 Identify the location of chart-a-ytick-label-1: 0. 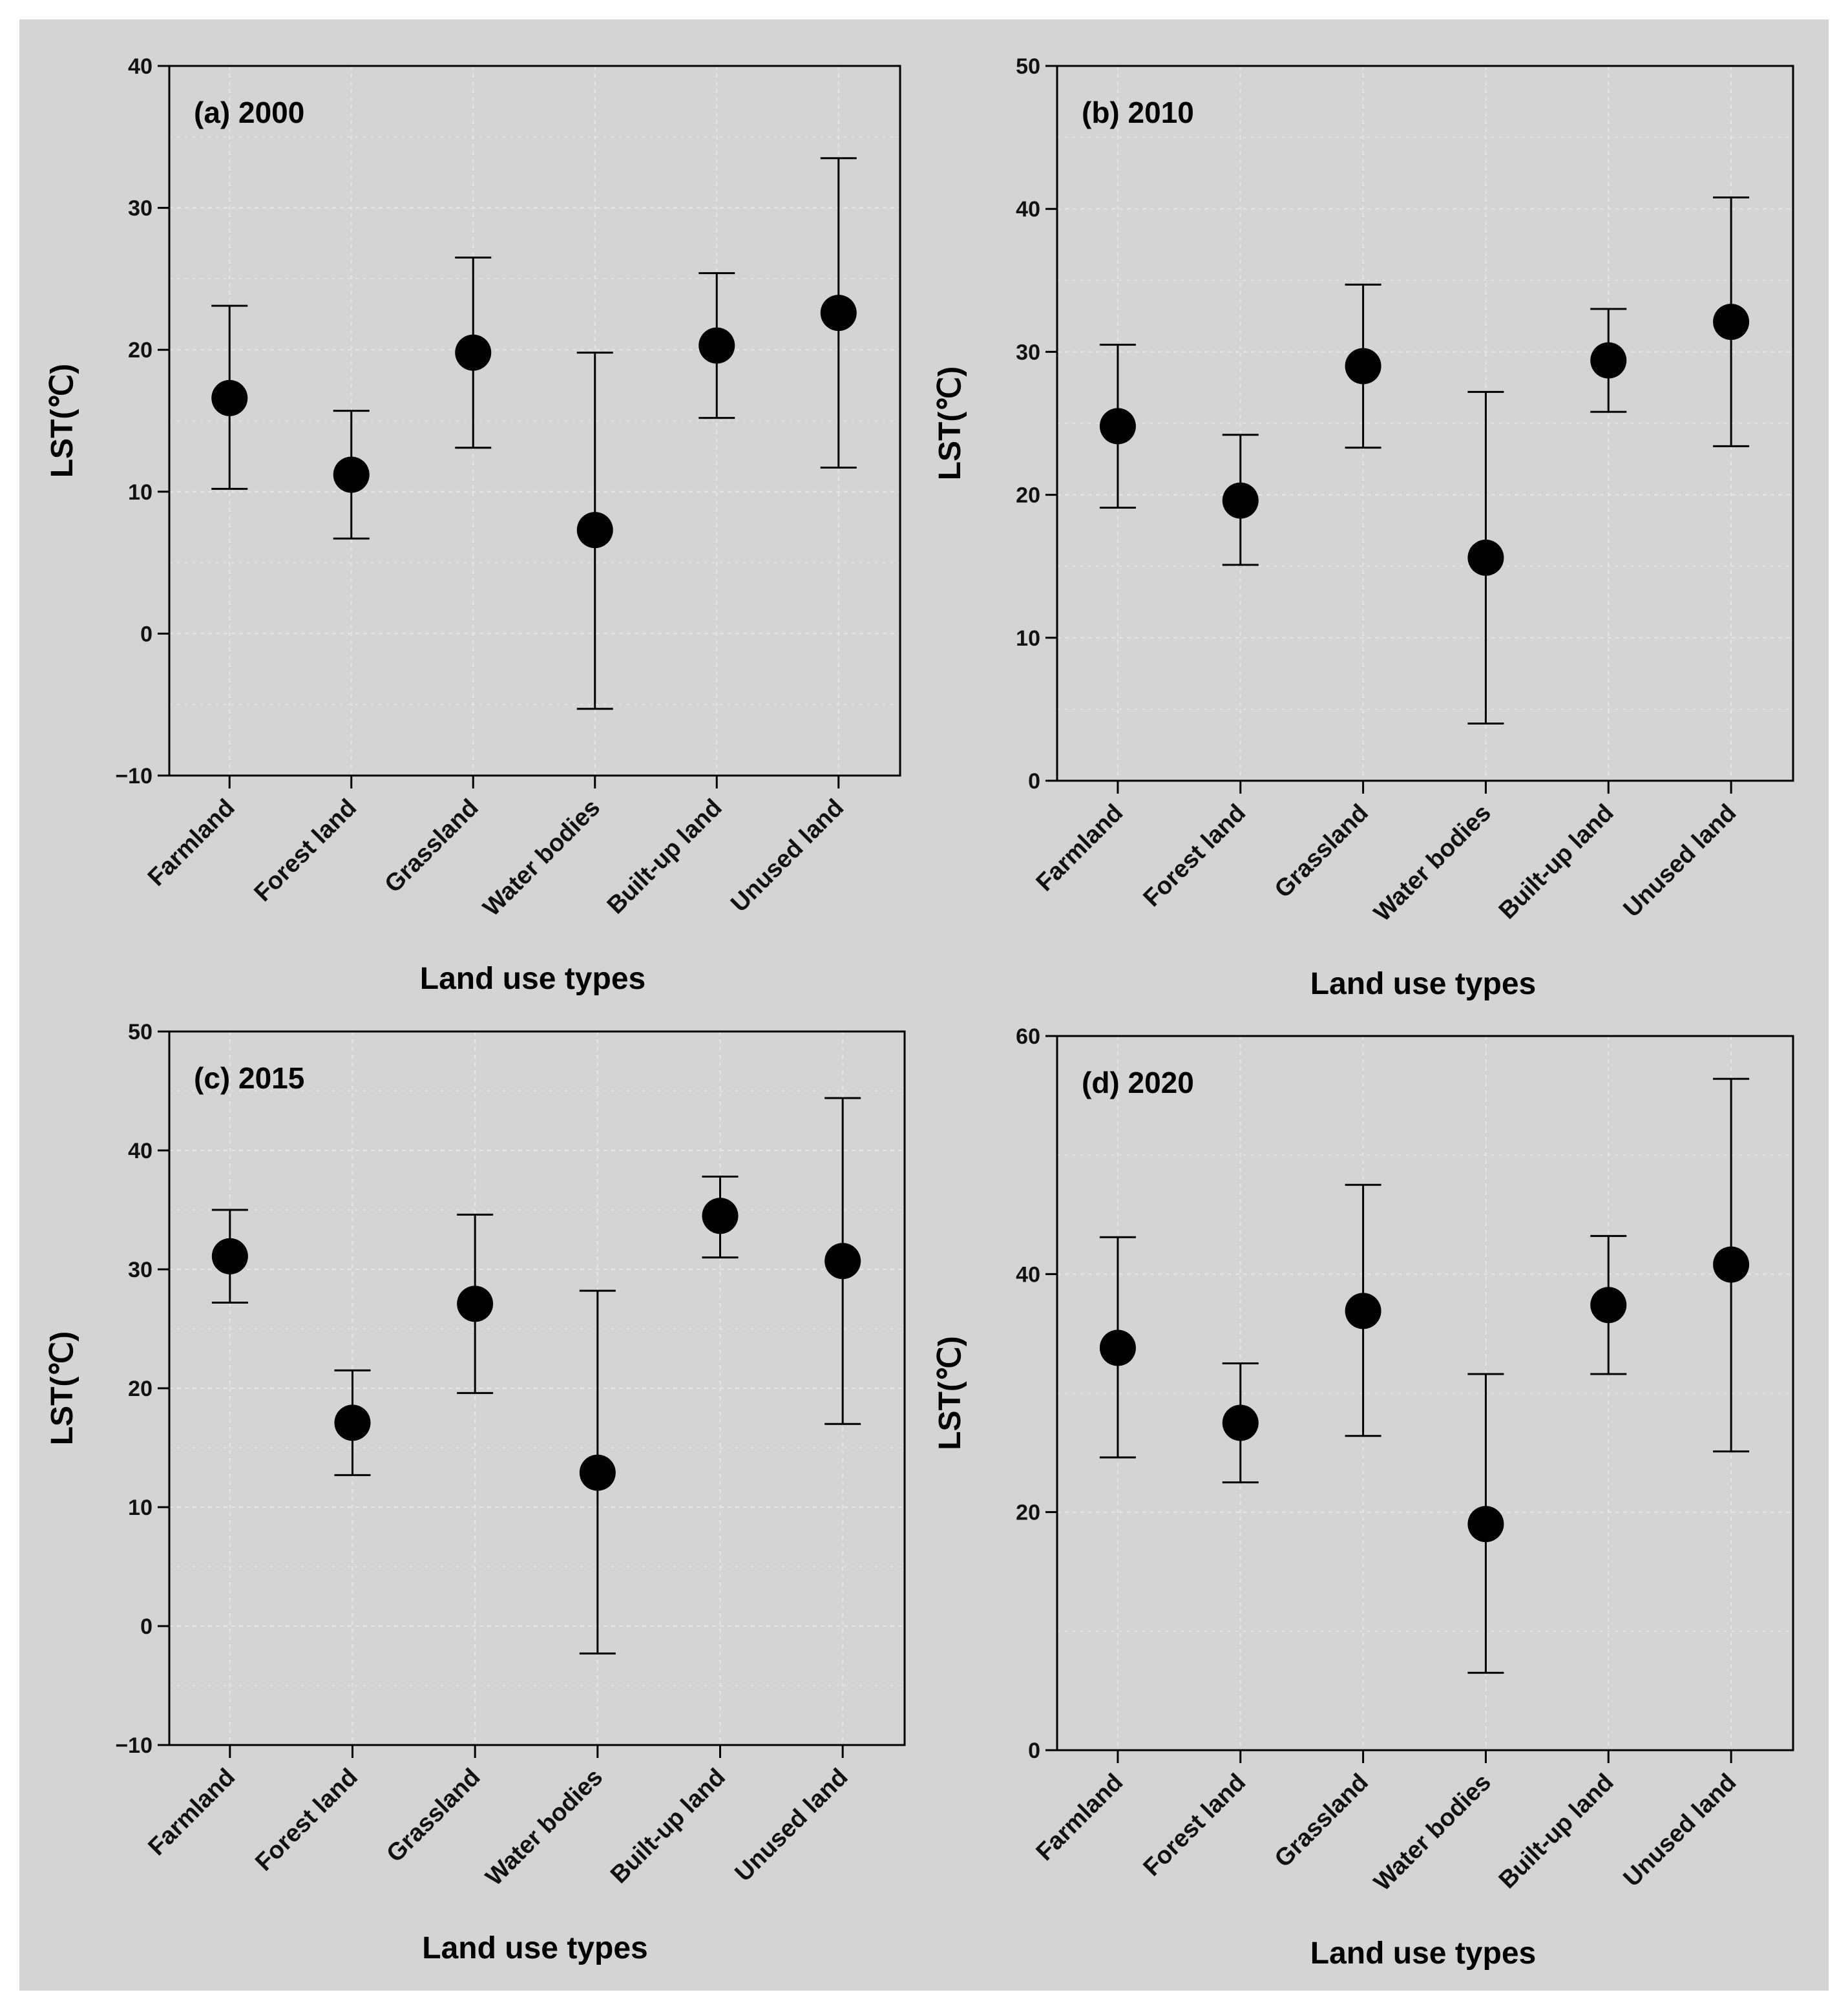
(146, 634).